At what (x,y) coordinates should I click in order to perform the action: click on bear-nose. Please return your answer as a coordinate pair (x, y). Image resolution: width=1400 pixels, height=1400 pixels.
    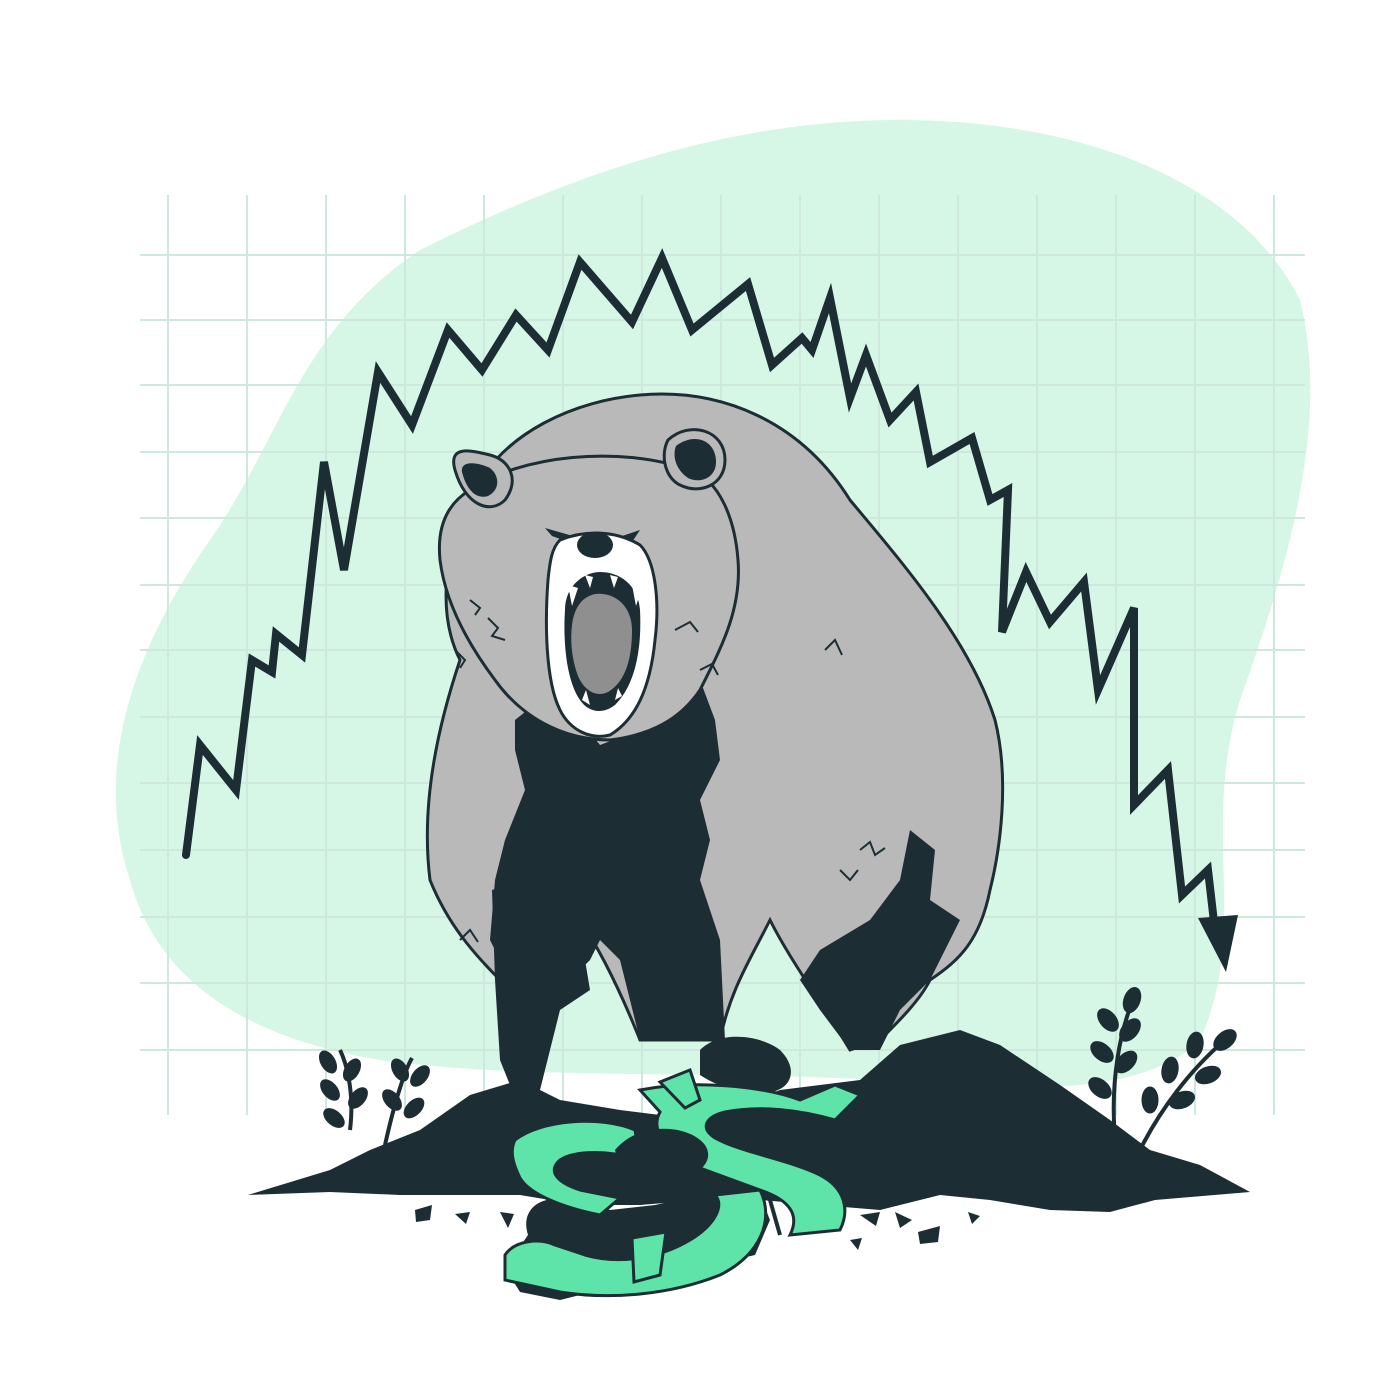
    Looking at the image, I should click on (595, 545).